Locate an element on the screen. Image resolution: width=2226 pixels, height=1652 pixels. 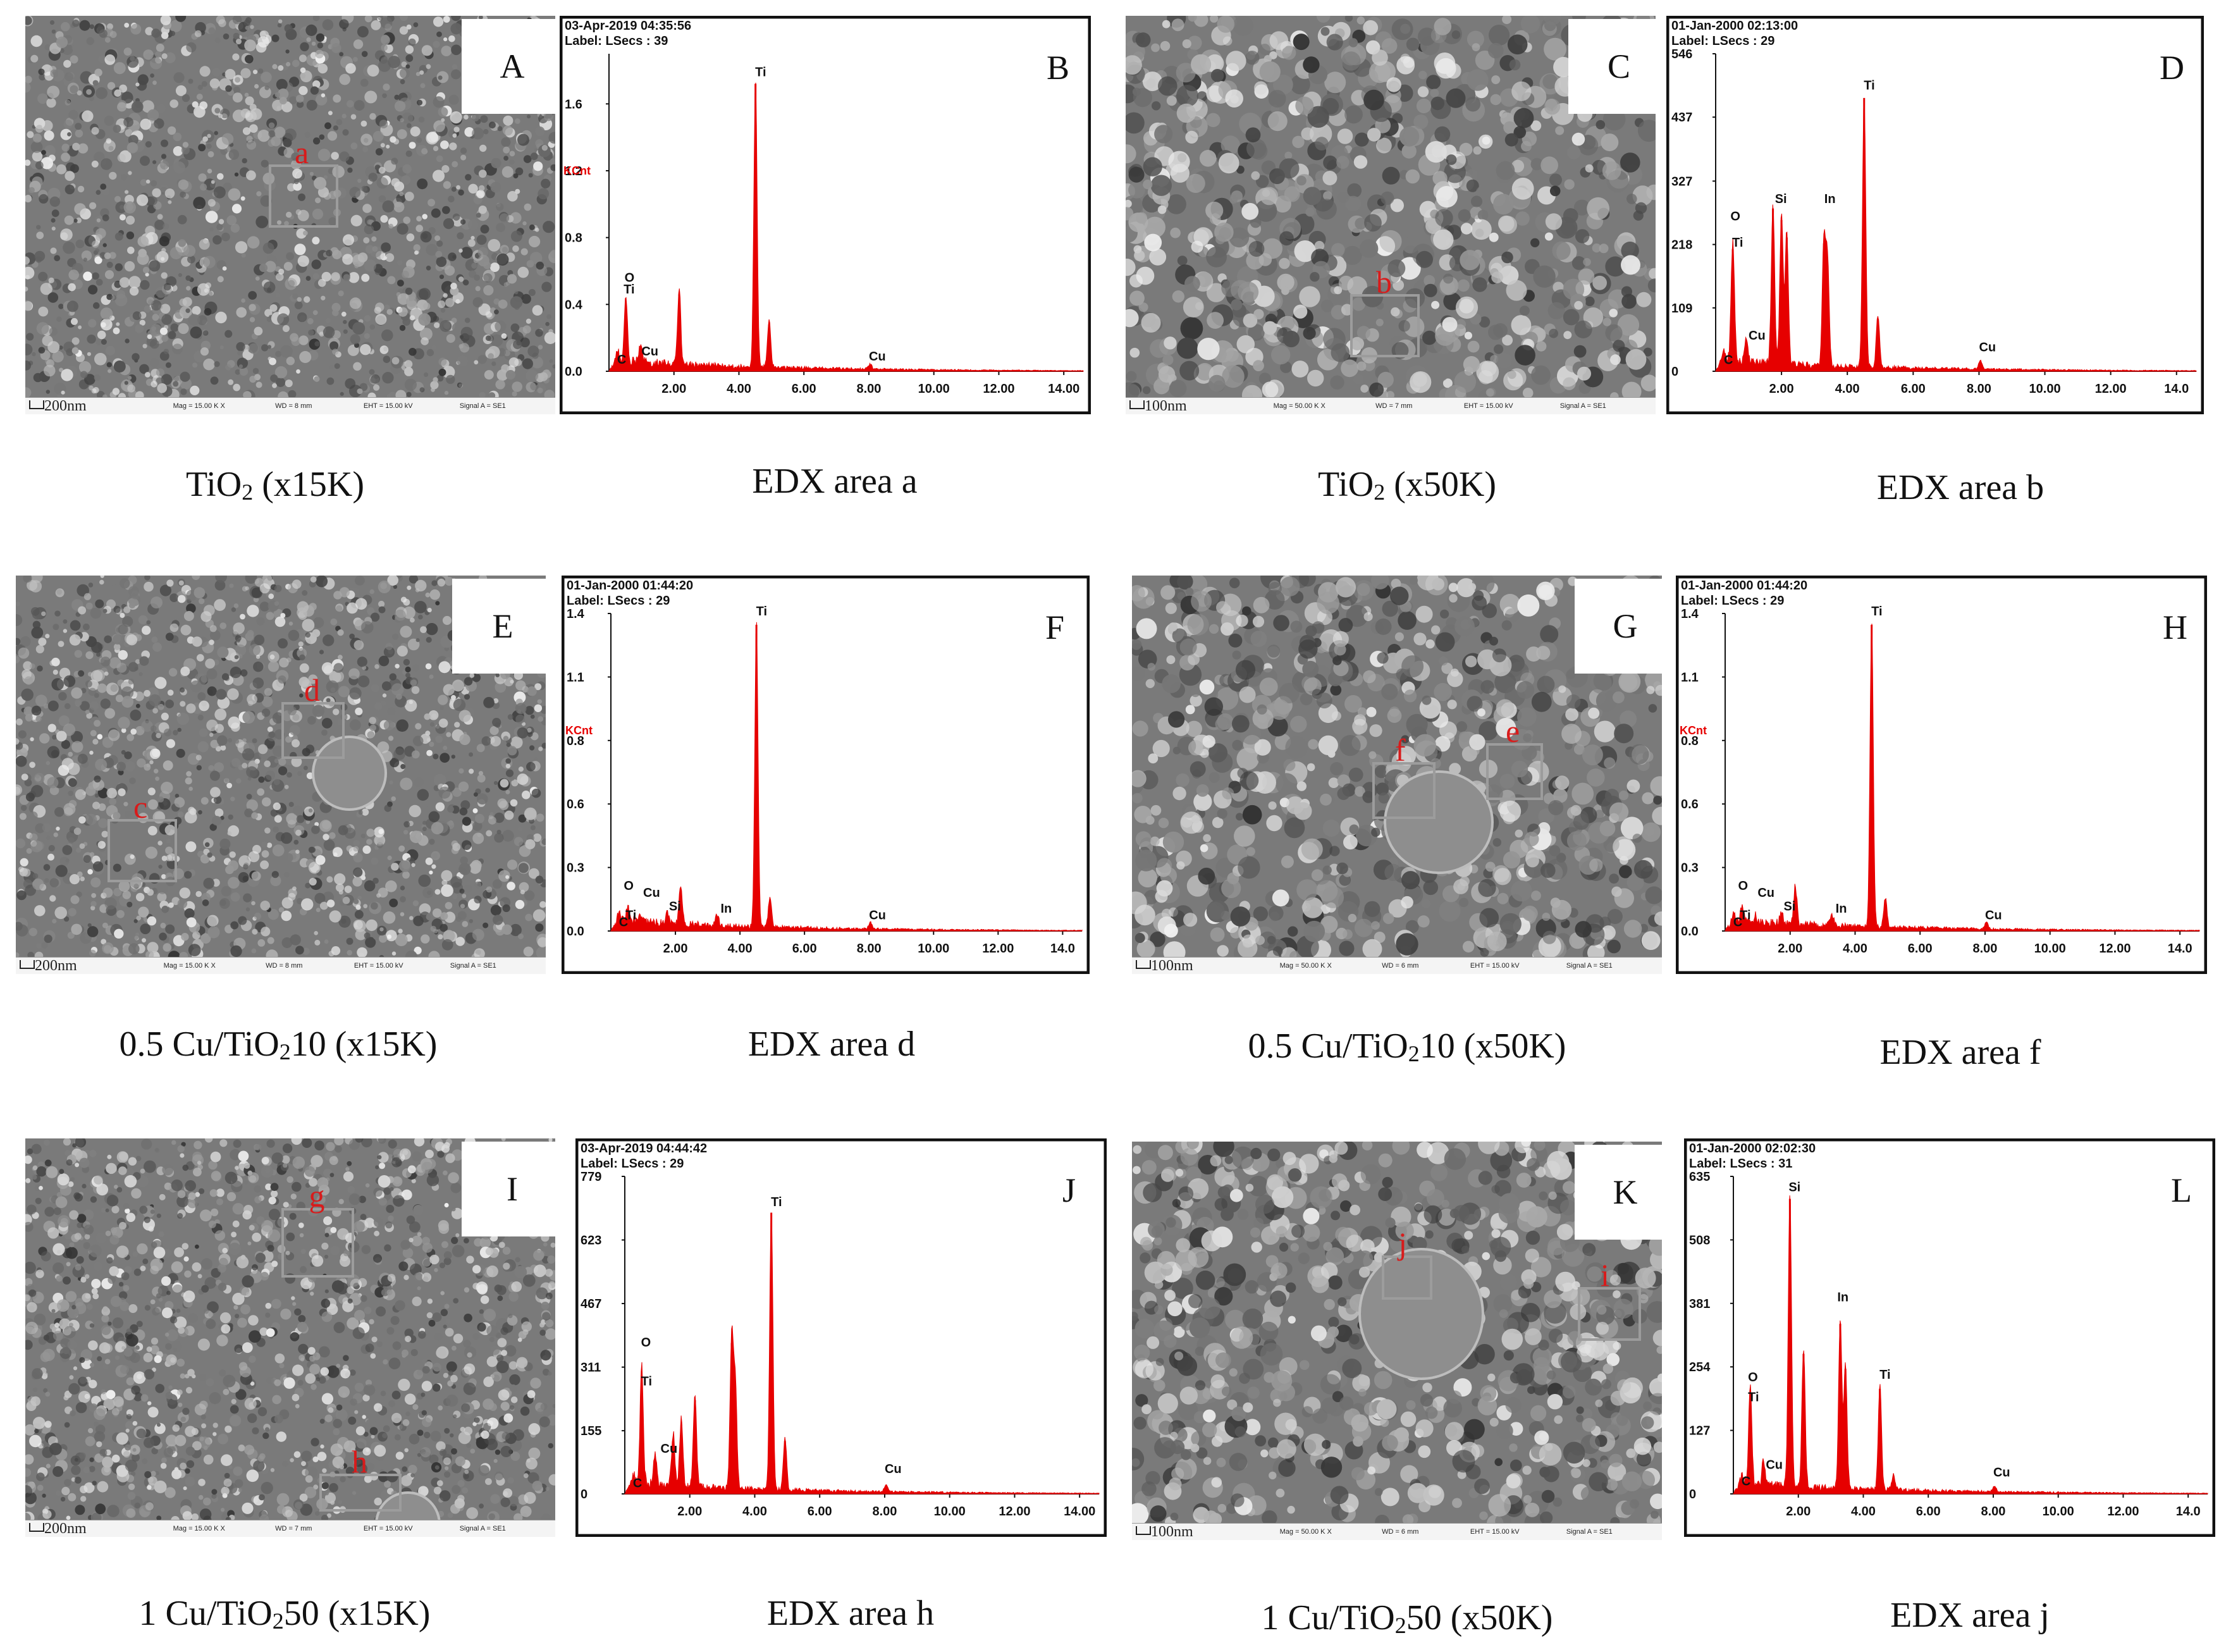
y-tick-label: 109 is located at coordinates (1682, 309).